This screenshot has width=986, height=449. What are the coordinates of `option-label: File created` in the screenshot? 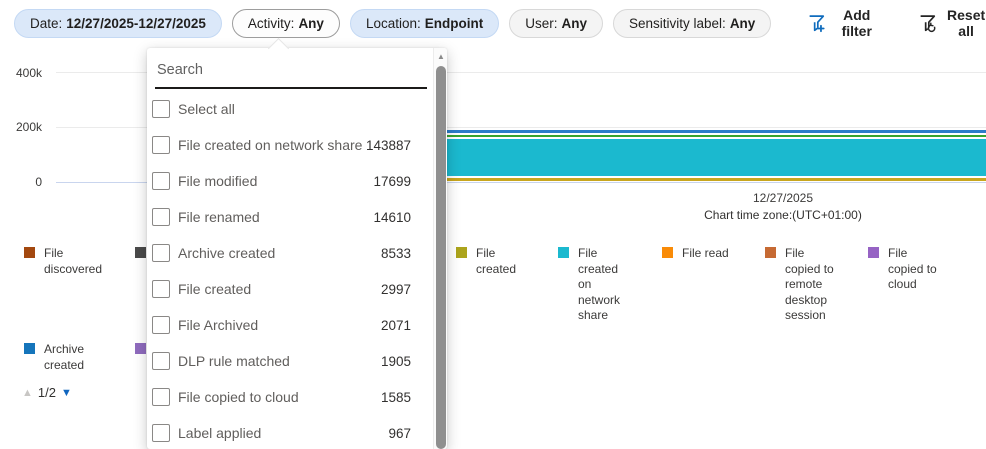 It's located at (215, 289).